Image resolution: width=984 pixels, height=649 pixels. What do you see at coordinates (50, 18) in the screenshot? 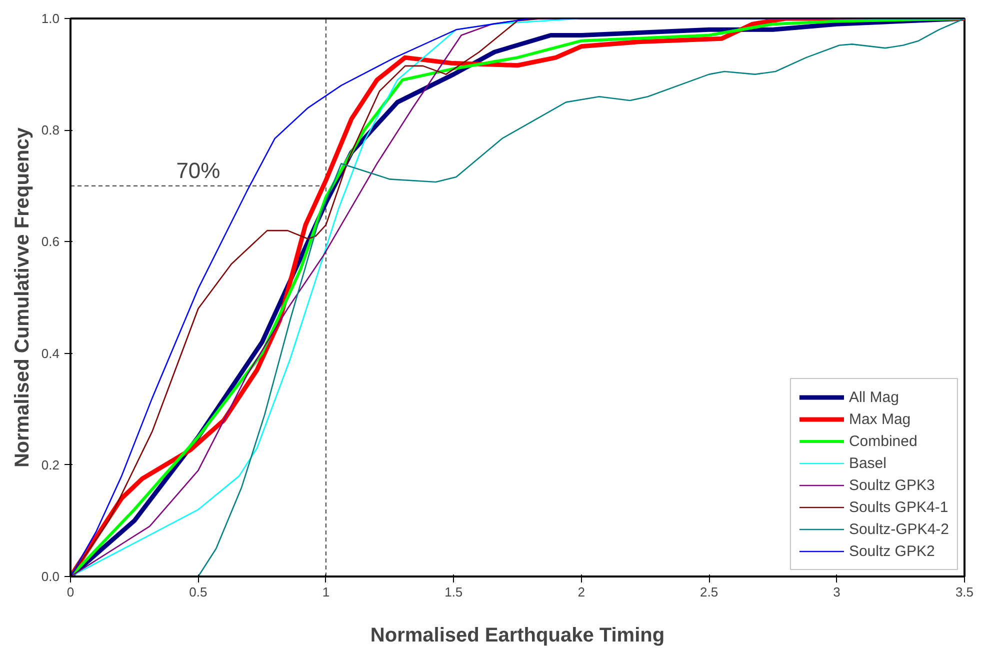
I see `y-tick-label: 1.0` at bounding box center [50, 18].